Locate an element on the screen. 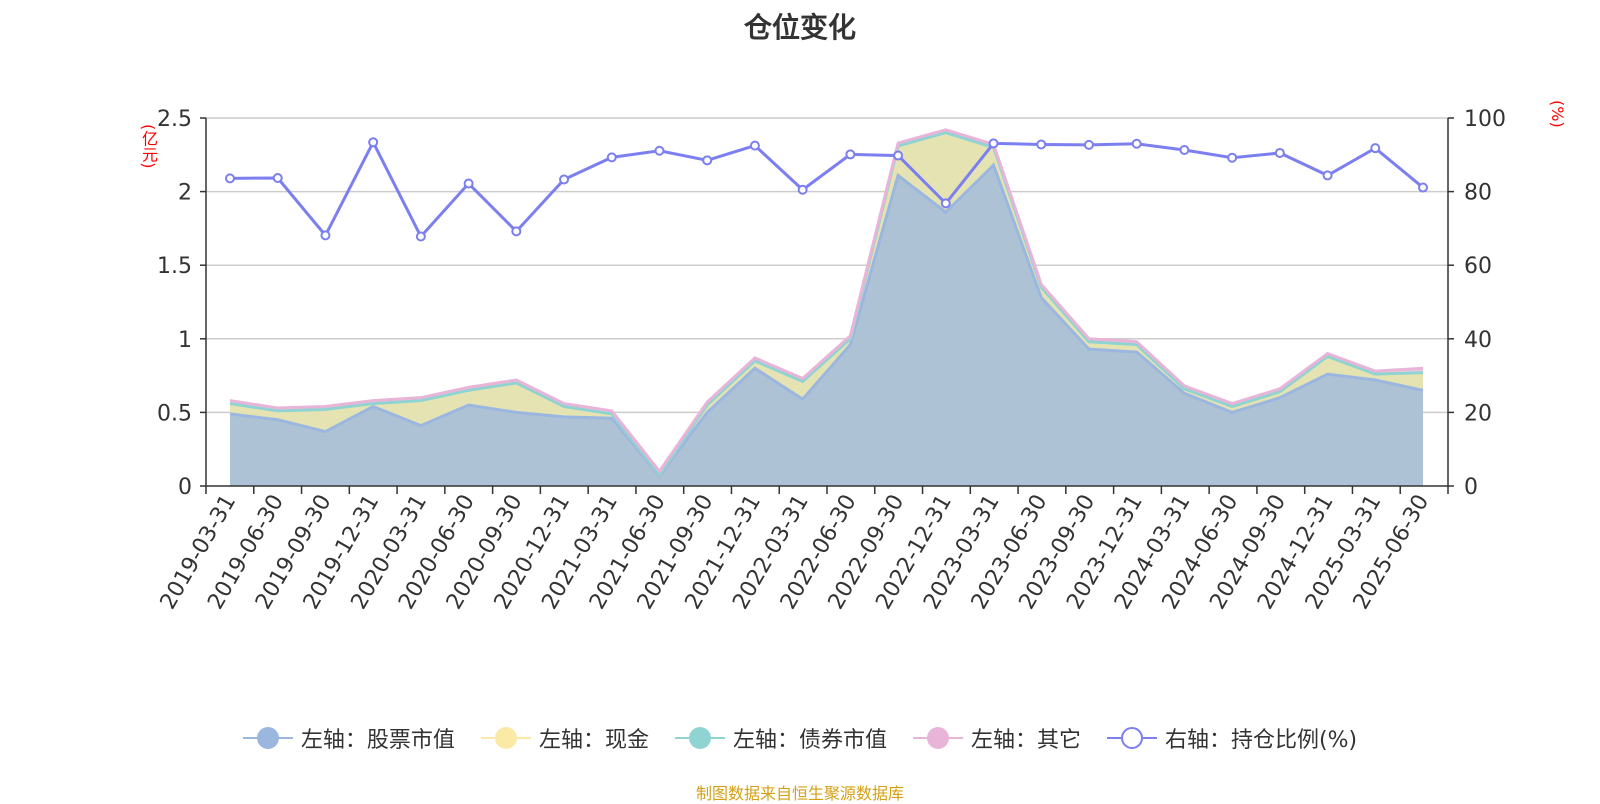 This screenshot has height=804, width=1600. legend-item-position-ratio: 右轴：持仓比例(%) is located at coordinates (1232, 738).